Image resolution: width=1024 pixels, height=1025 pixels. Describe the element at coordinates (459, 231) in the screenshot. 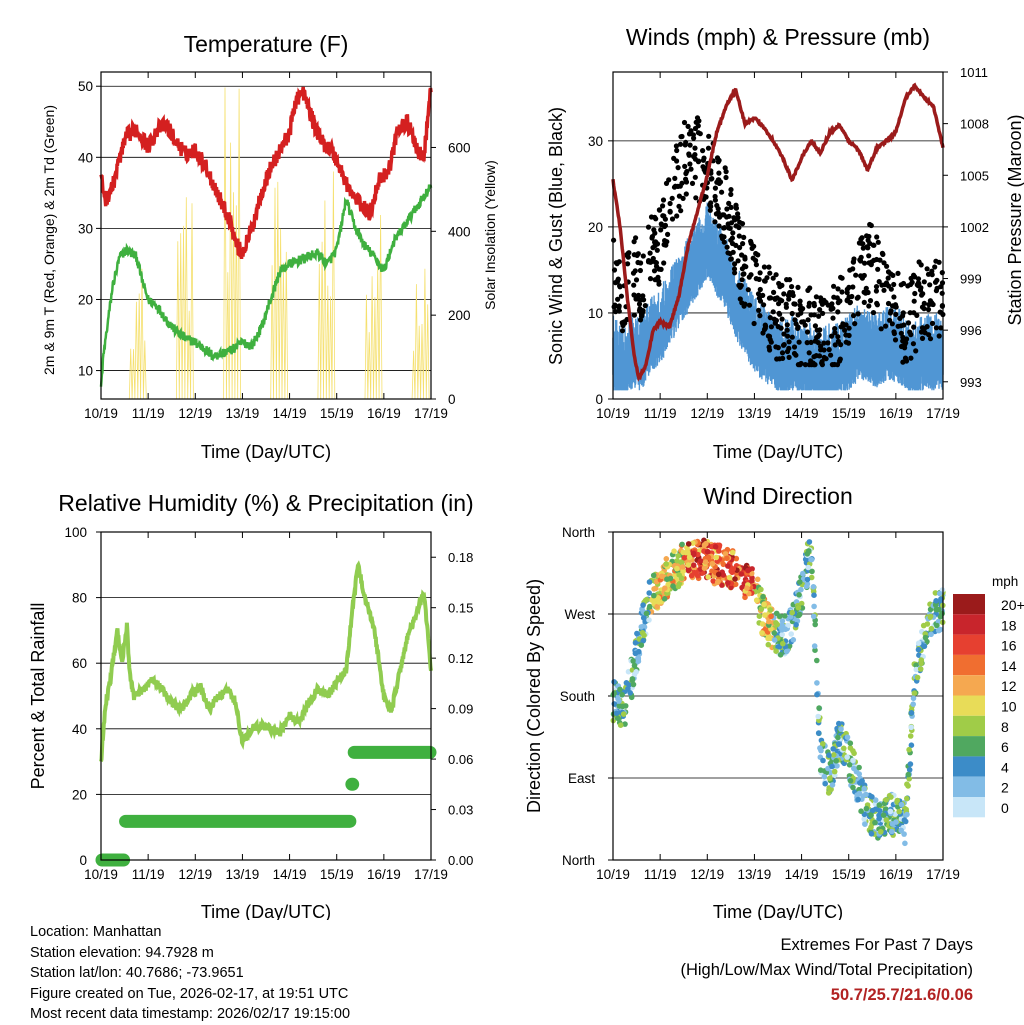

I see `y2-tick-label: 400` at that location.